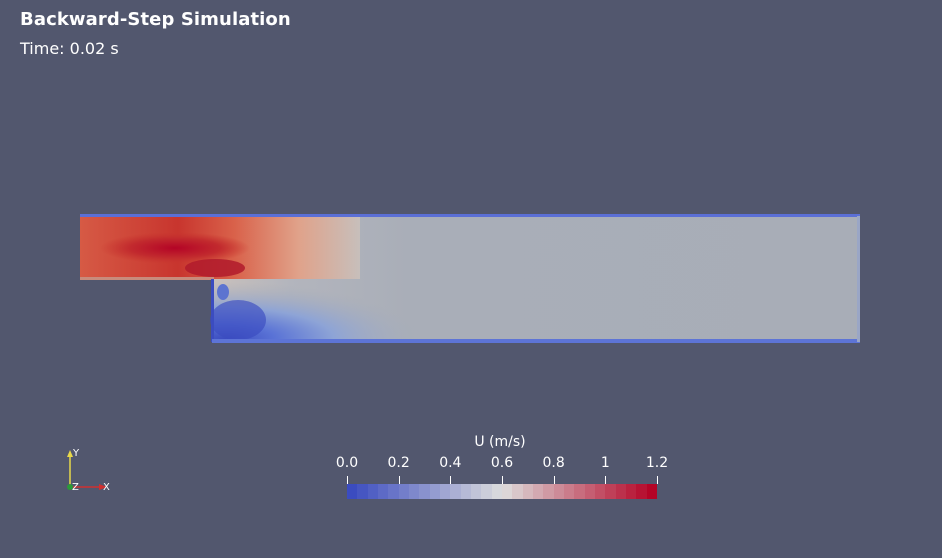 The height and width of the screenshot is (558, 942). I want to click on colorbar-tick-label: 0.8, so click(553, 463).